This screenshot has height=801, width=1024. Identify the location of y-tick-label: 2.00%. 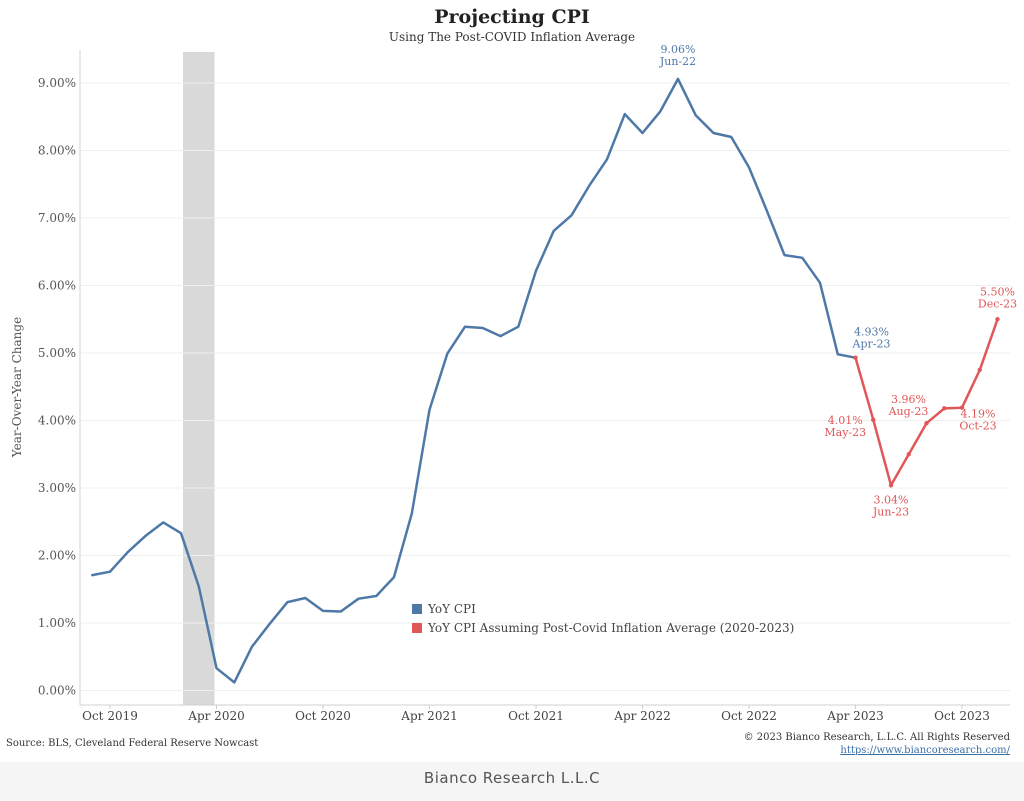
(57, 556).